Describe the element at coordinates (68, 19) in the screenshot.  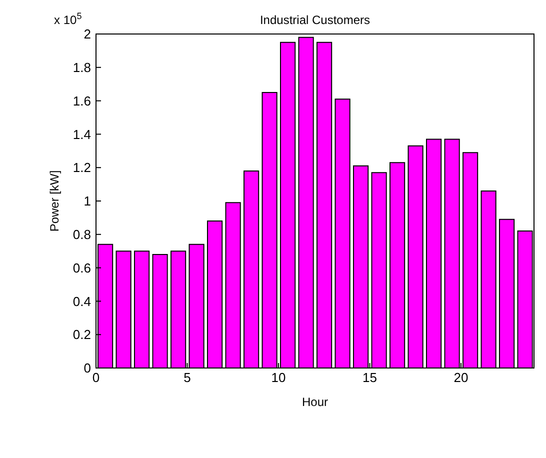
I see `text: x 10$^{5}$` at that location.